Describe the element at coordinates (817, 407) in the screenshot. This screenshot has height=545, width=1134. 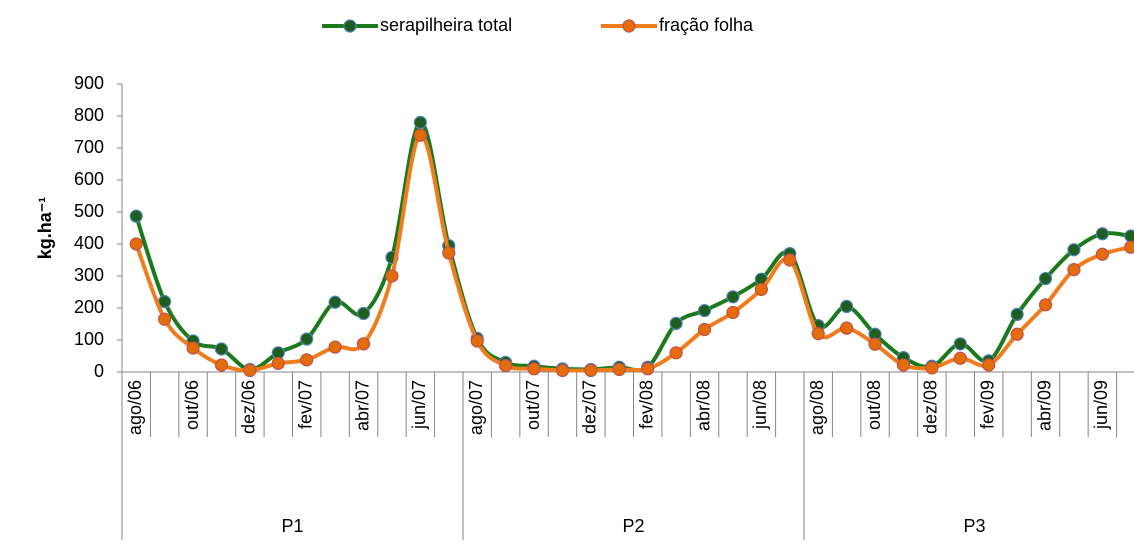
I see `x-tick-label: ago/08` at that location.